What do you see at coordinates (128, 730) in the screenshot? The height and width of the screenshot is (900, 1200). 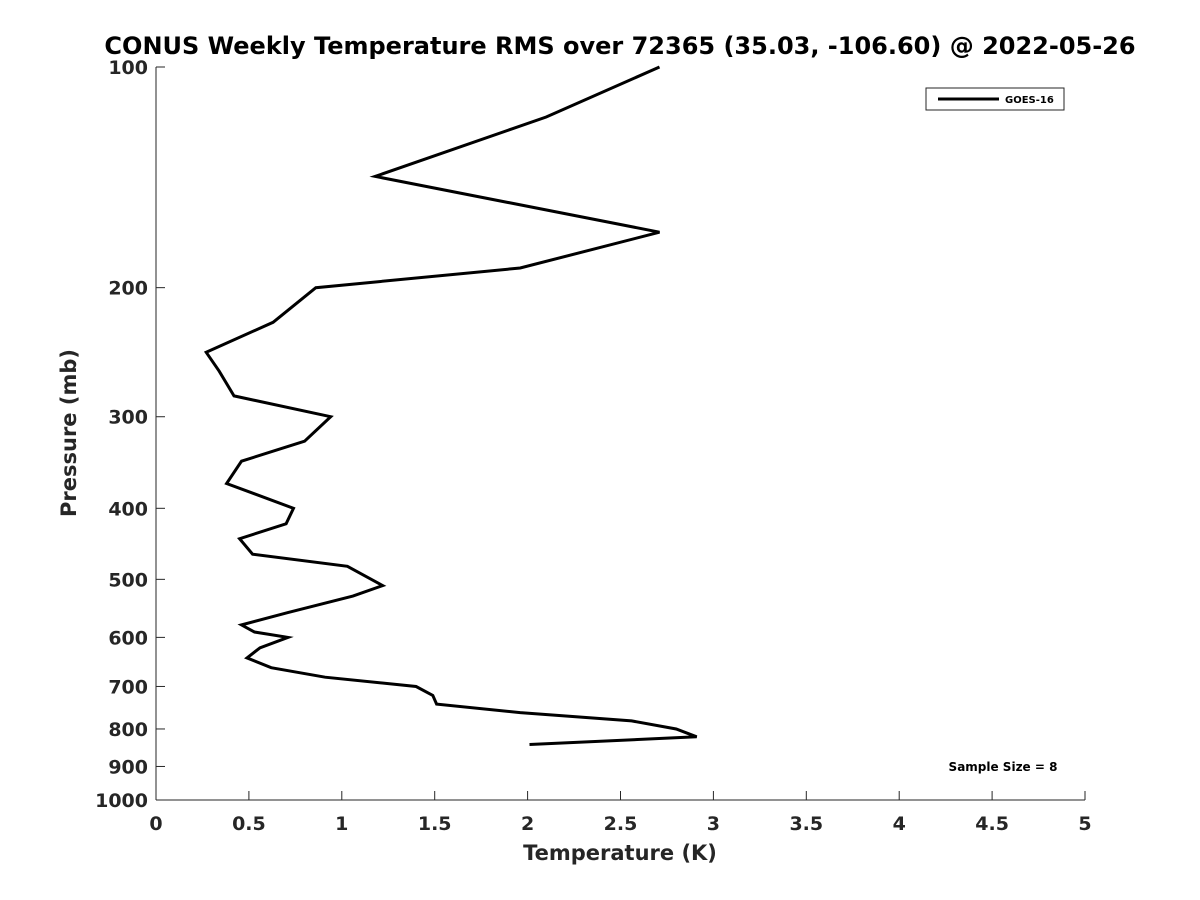 I see `y-tick-label: 800` at bounding box center [128, 730].